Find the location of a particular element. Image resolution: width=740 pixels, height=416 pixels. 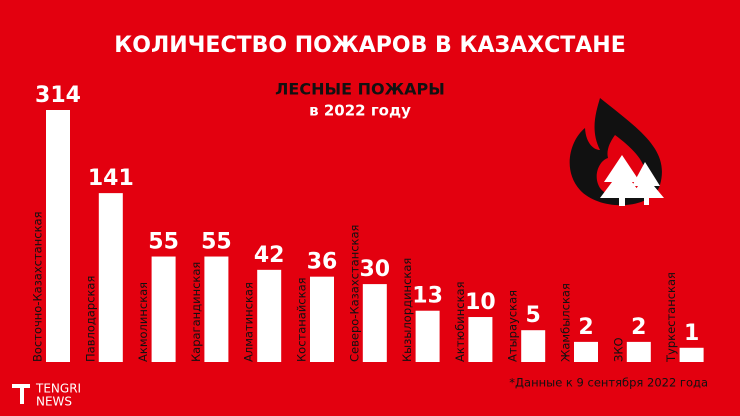

category-label: Актюбинская is located at coordinates (460, 321).